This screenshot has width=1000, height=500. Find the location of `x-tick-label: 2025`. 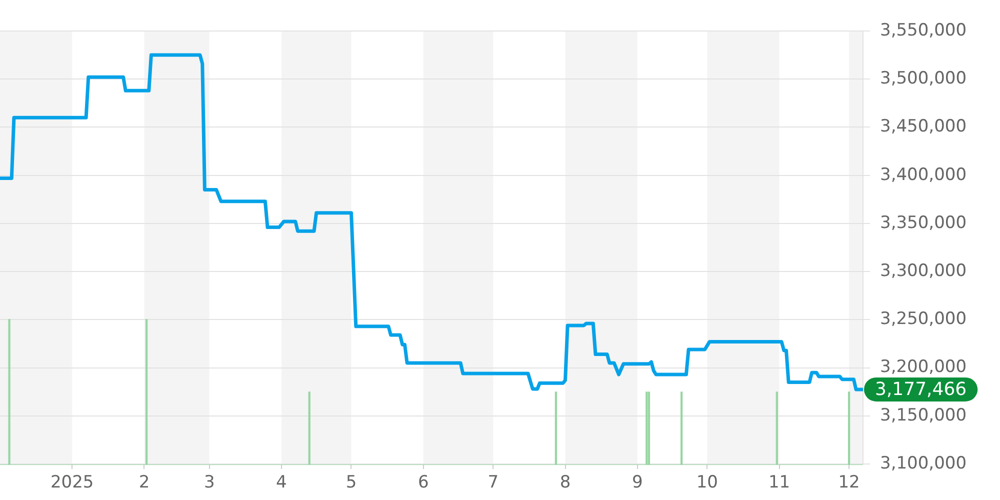

x-tick-label: 2025 is located at coordinates (72, 482).